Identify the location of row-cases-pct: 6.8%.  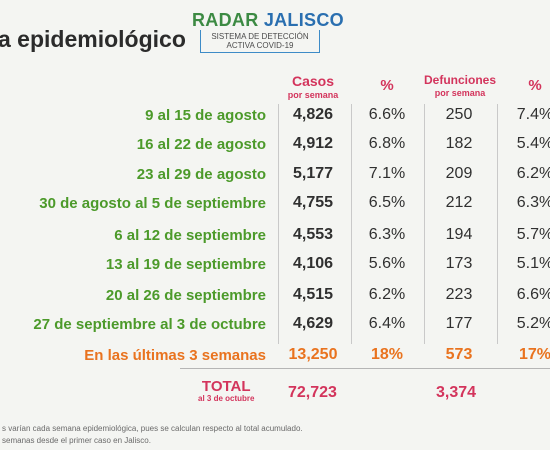
(387, 143).